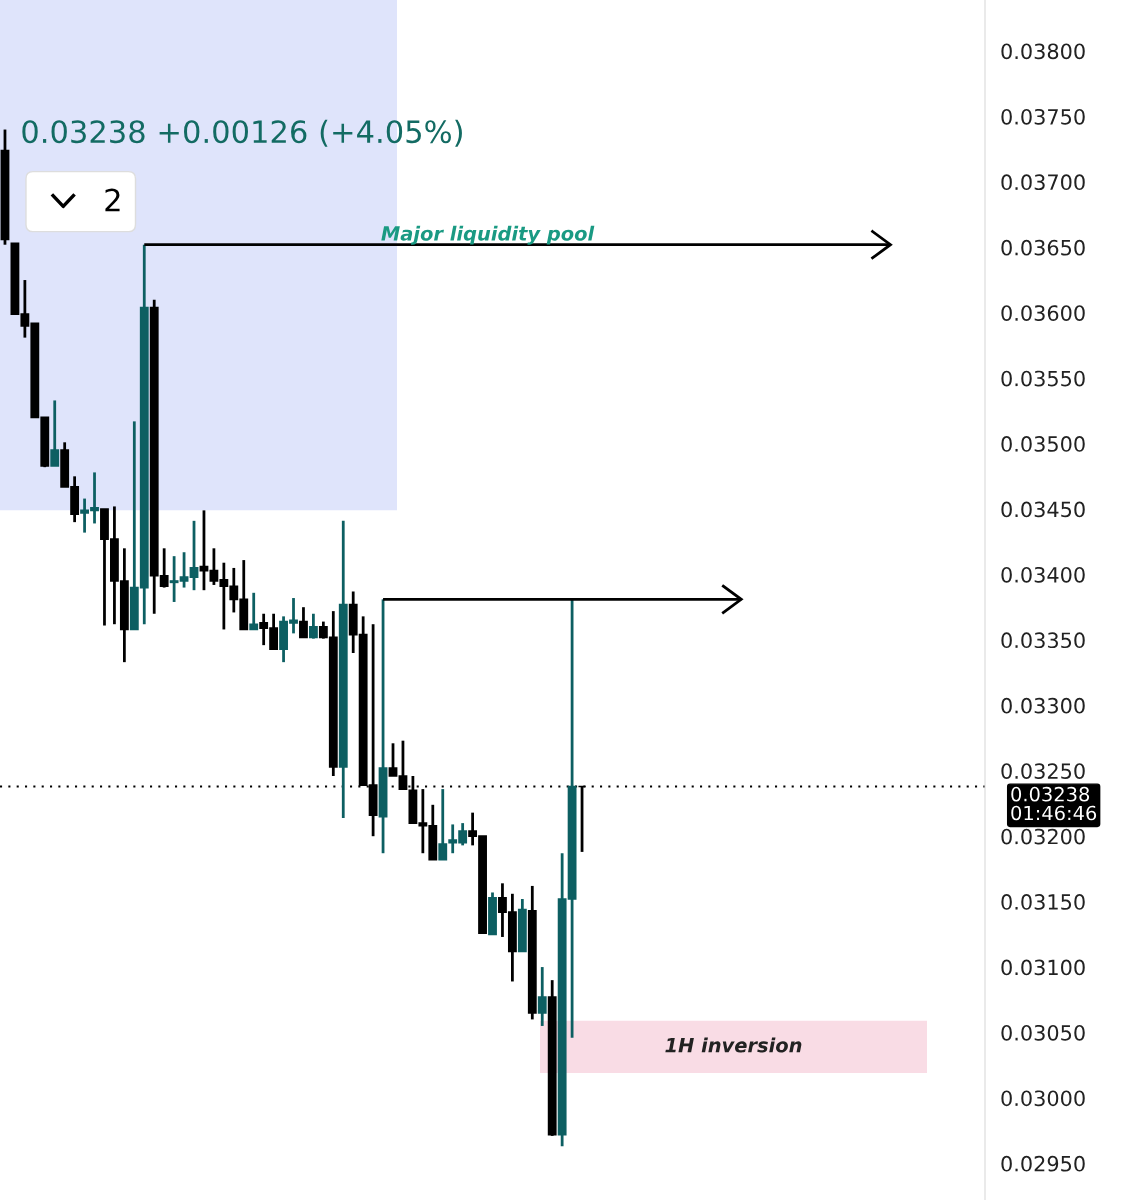 The image size is (1129, 1200). Describe the element at coordinates (1043, 444) in the screenshot. I see `y-tick-label: 0.03500` at that location.